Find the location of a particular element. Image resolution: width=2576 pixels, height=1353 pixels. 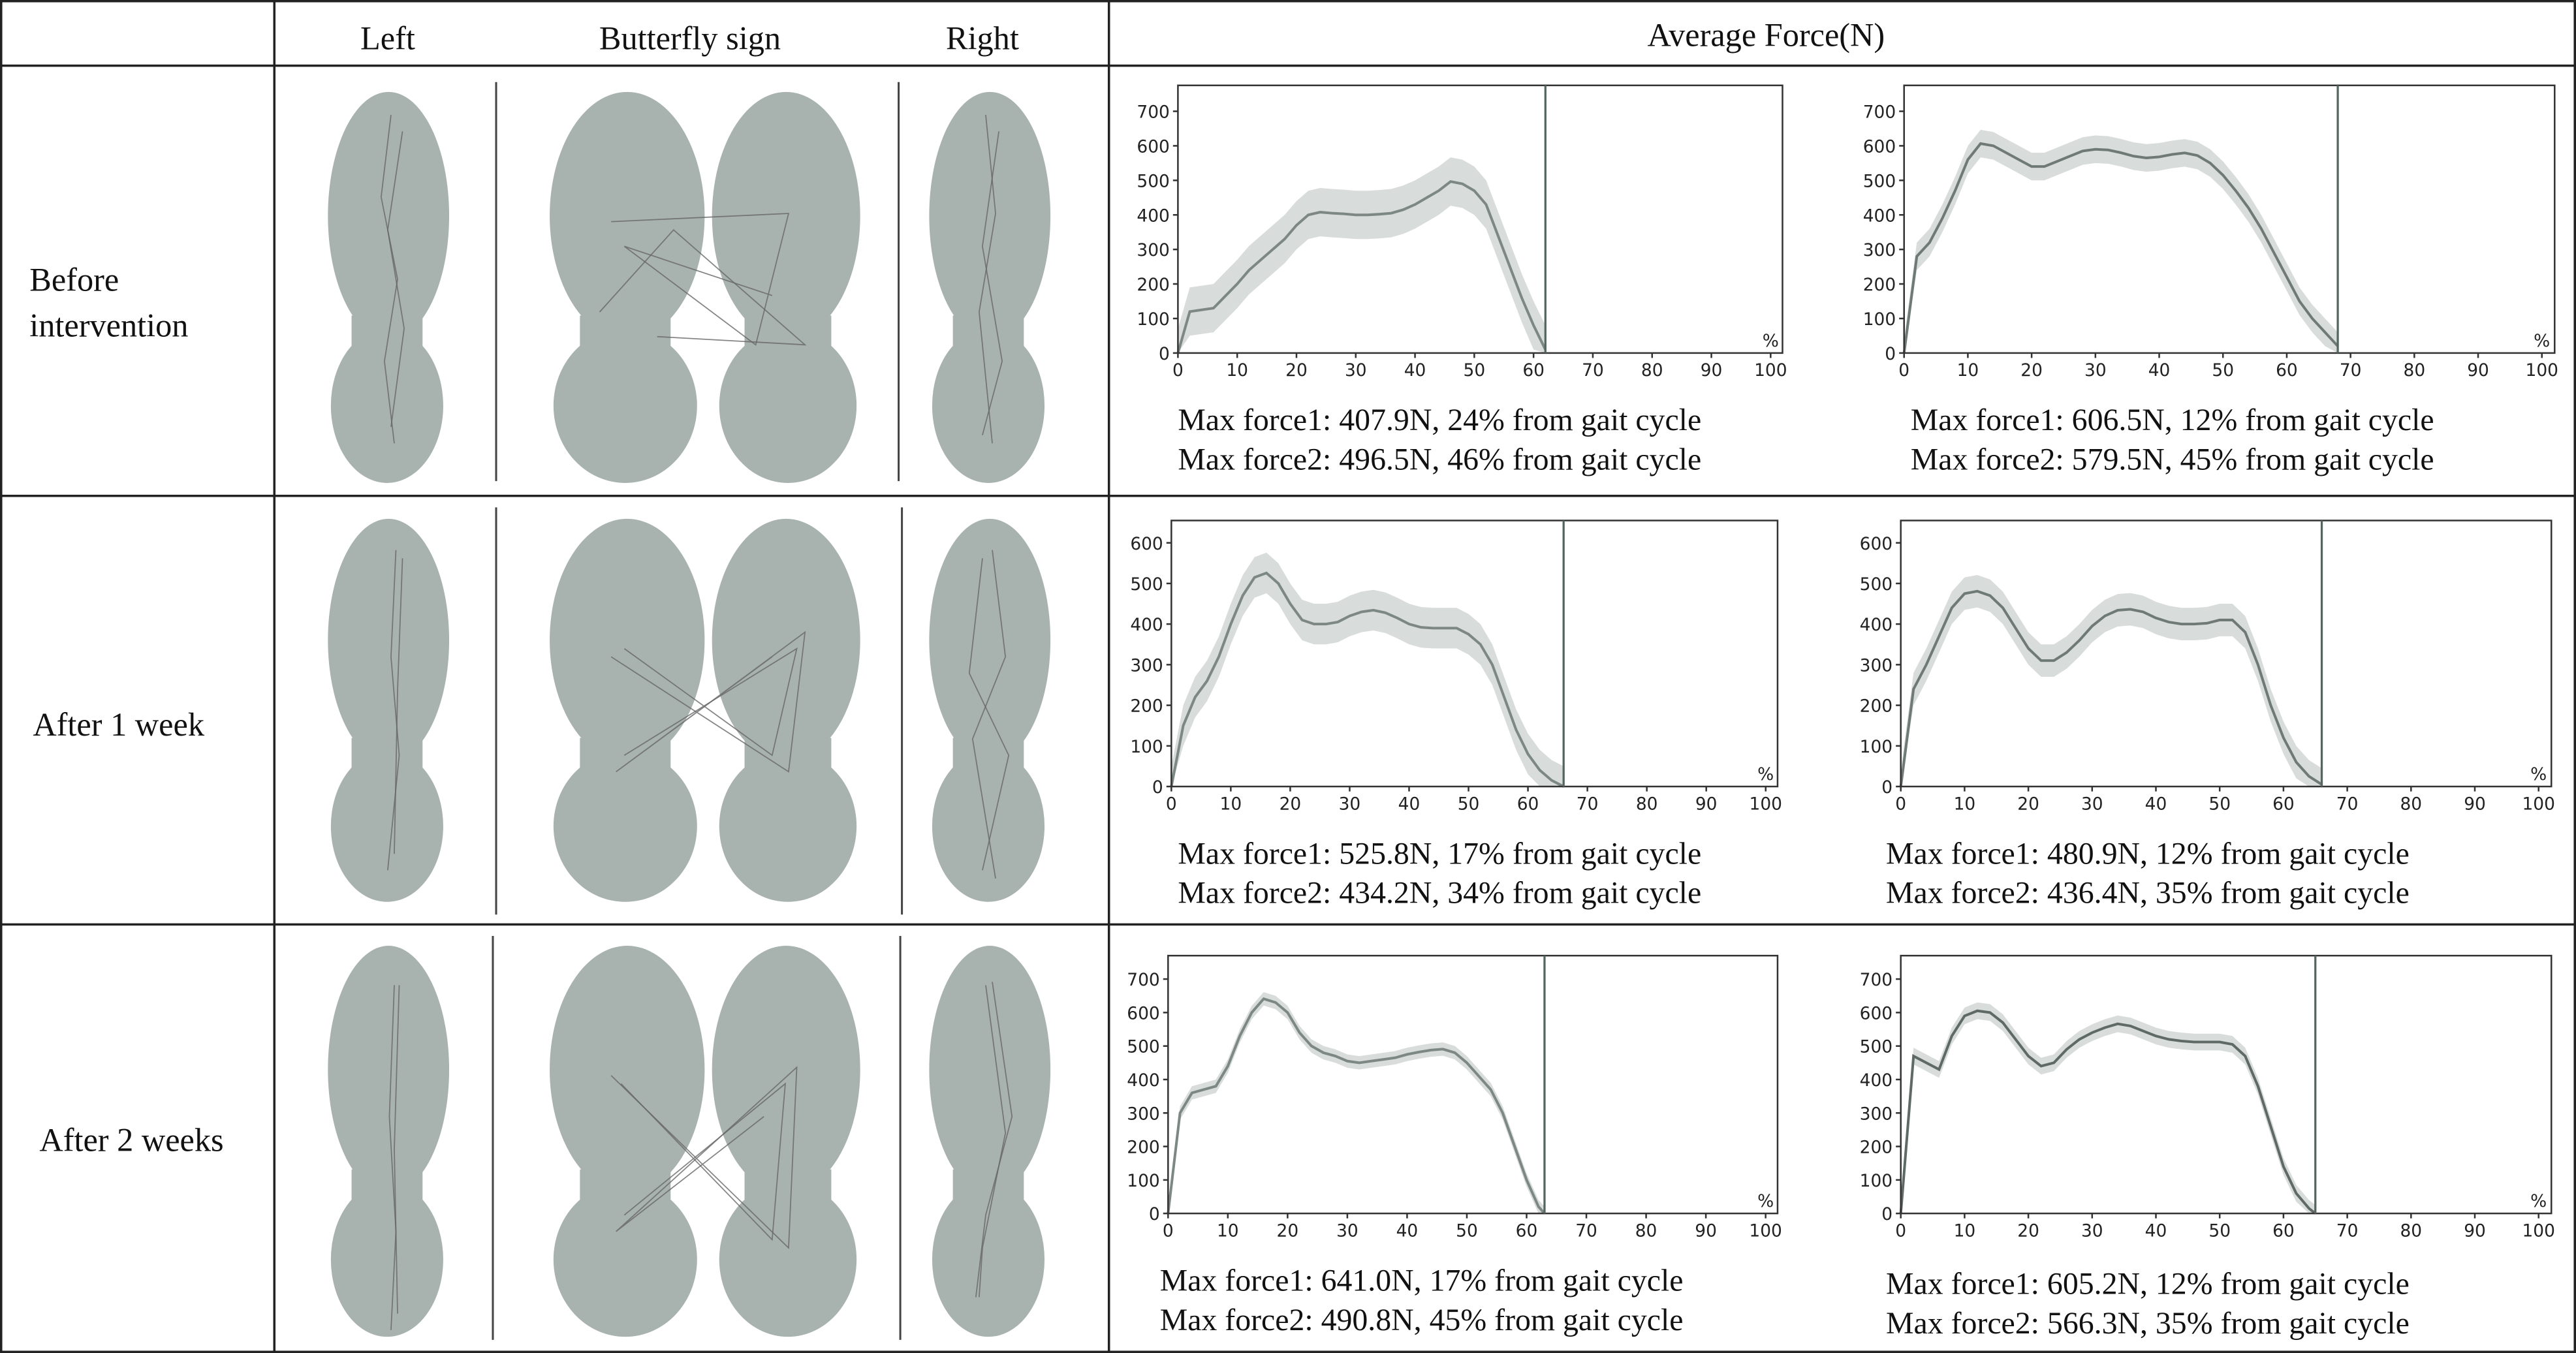

header-cell: Average Force(N) is located at coordinates (1766, 34).